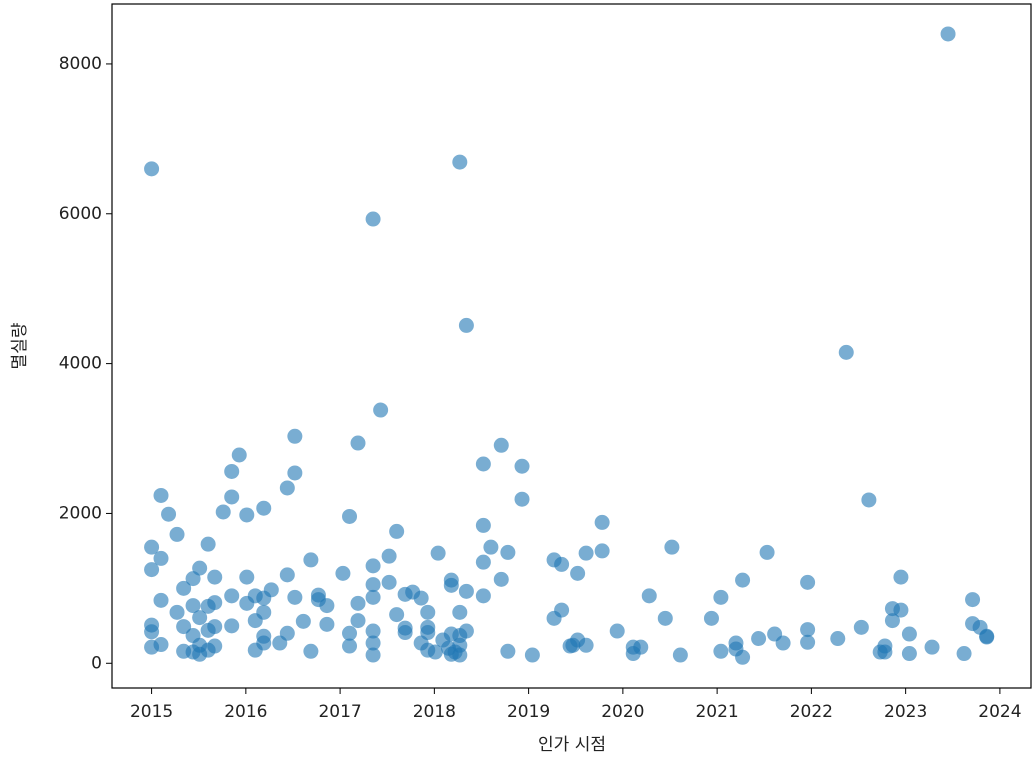 The width and height of the screenshot is (1034, 766). What do you see at coordinates (811, 712) in the screenshot?
I see `x-tick-label: 2022` at bounding box center [811, 712].